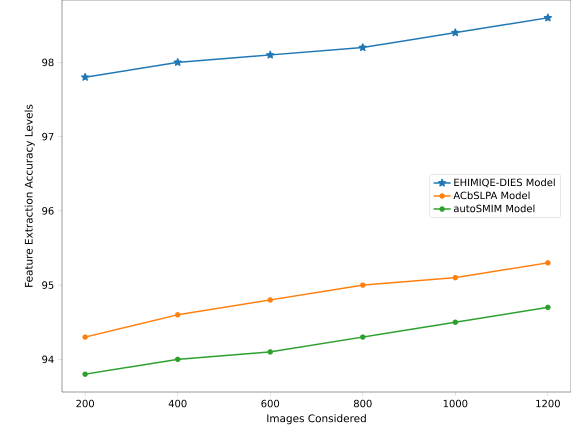 This screenshot has height=440, width=571. Describe the element at coordinates (48, 285) in the screenshot. I see `y-tick-label: 95` at that location.